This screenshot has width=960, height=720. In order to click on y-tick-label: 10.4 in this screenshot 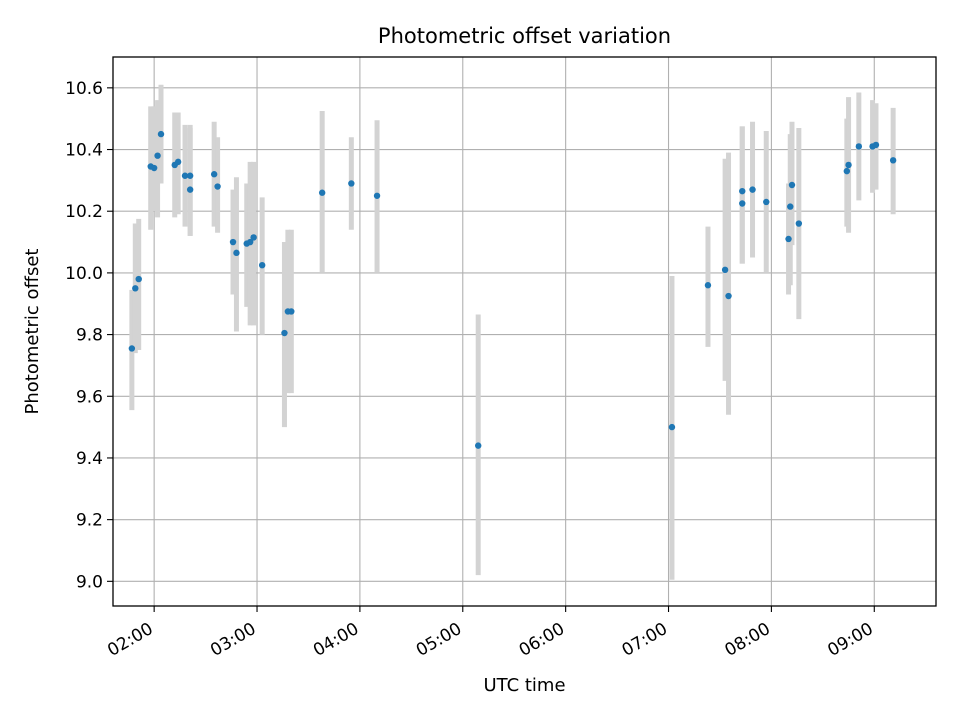, I will do `click(84, 151)`.